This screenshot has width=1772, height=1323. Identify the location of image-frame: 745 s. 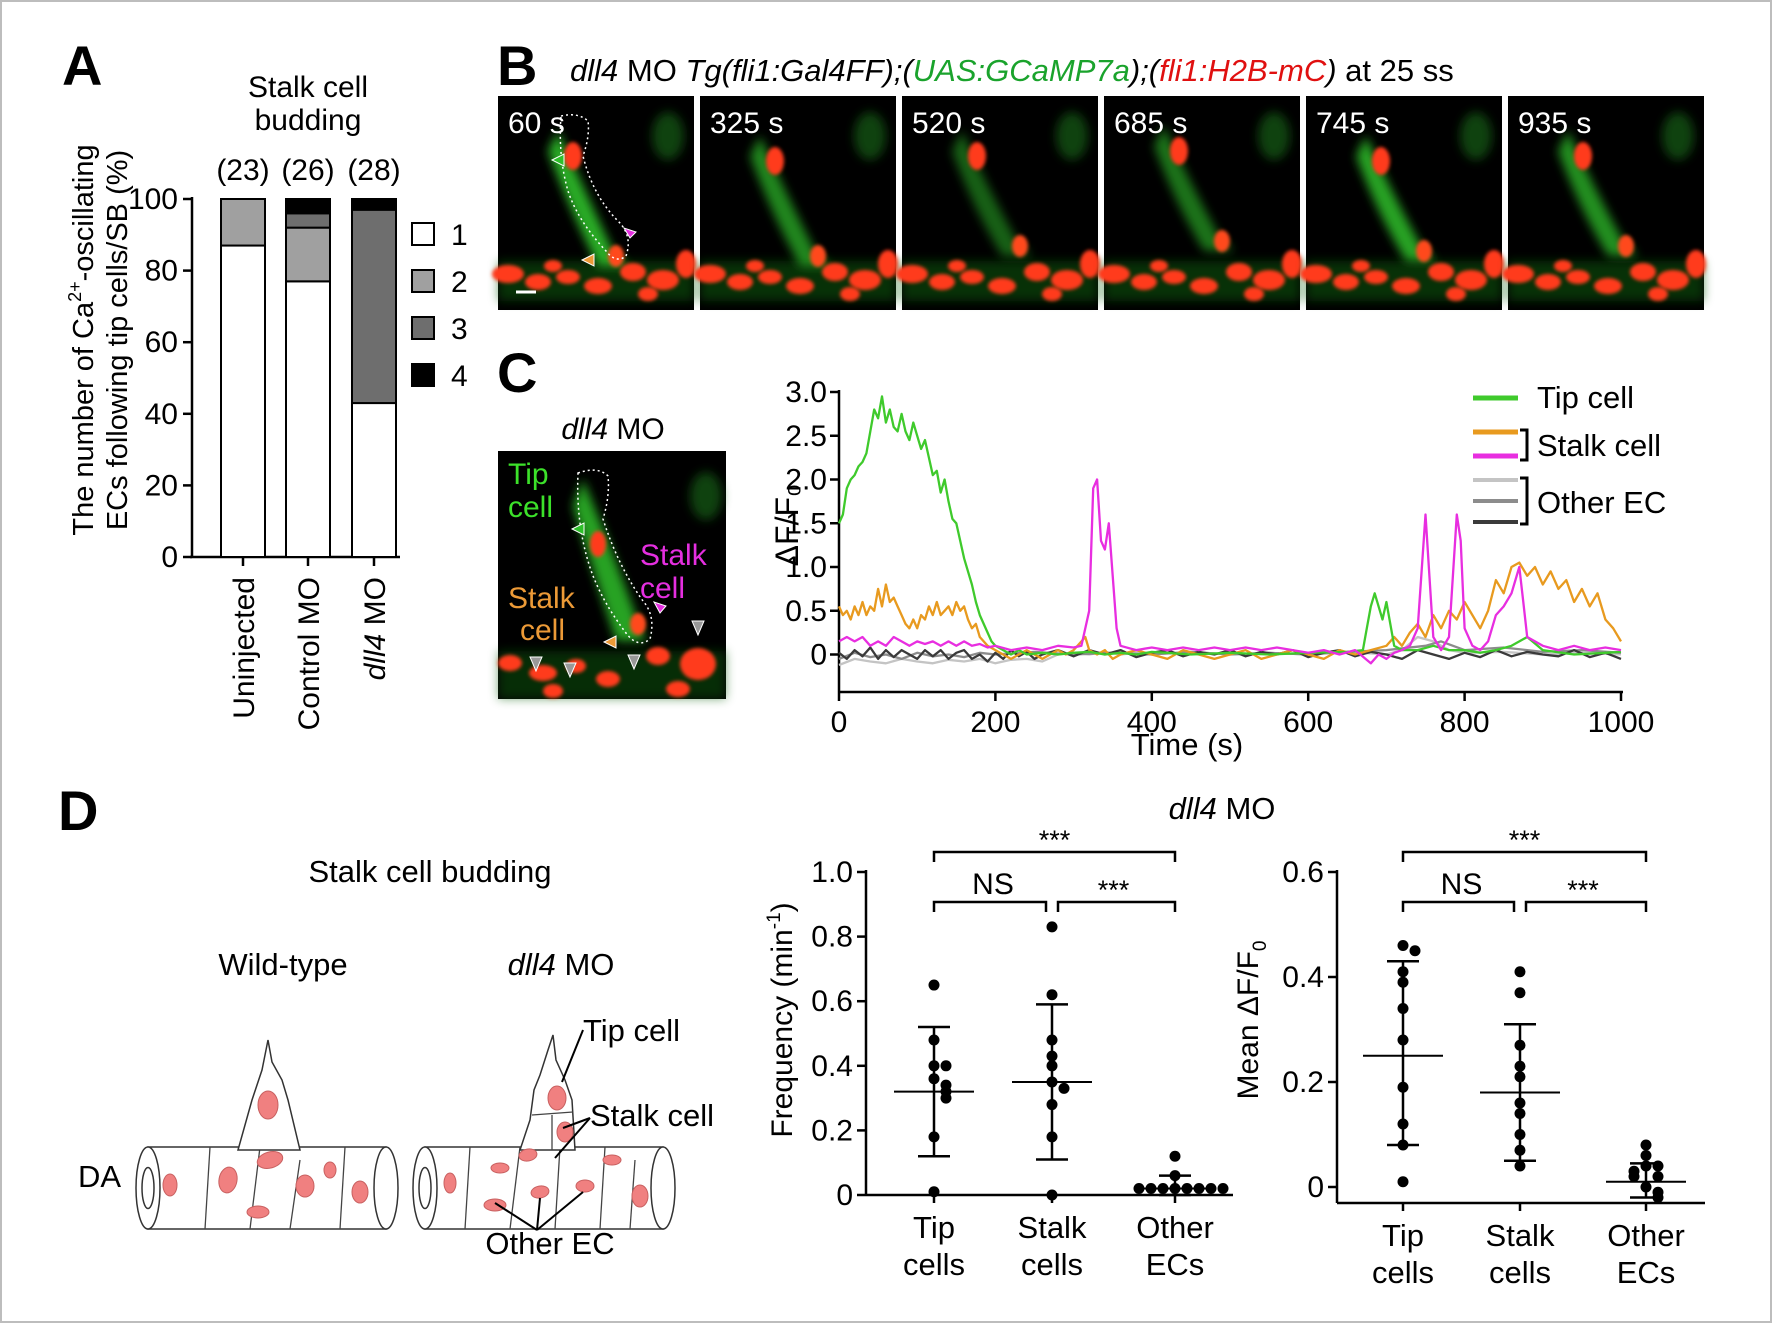
(1402, 203).